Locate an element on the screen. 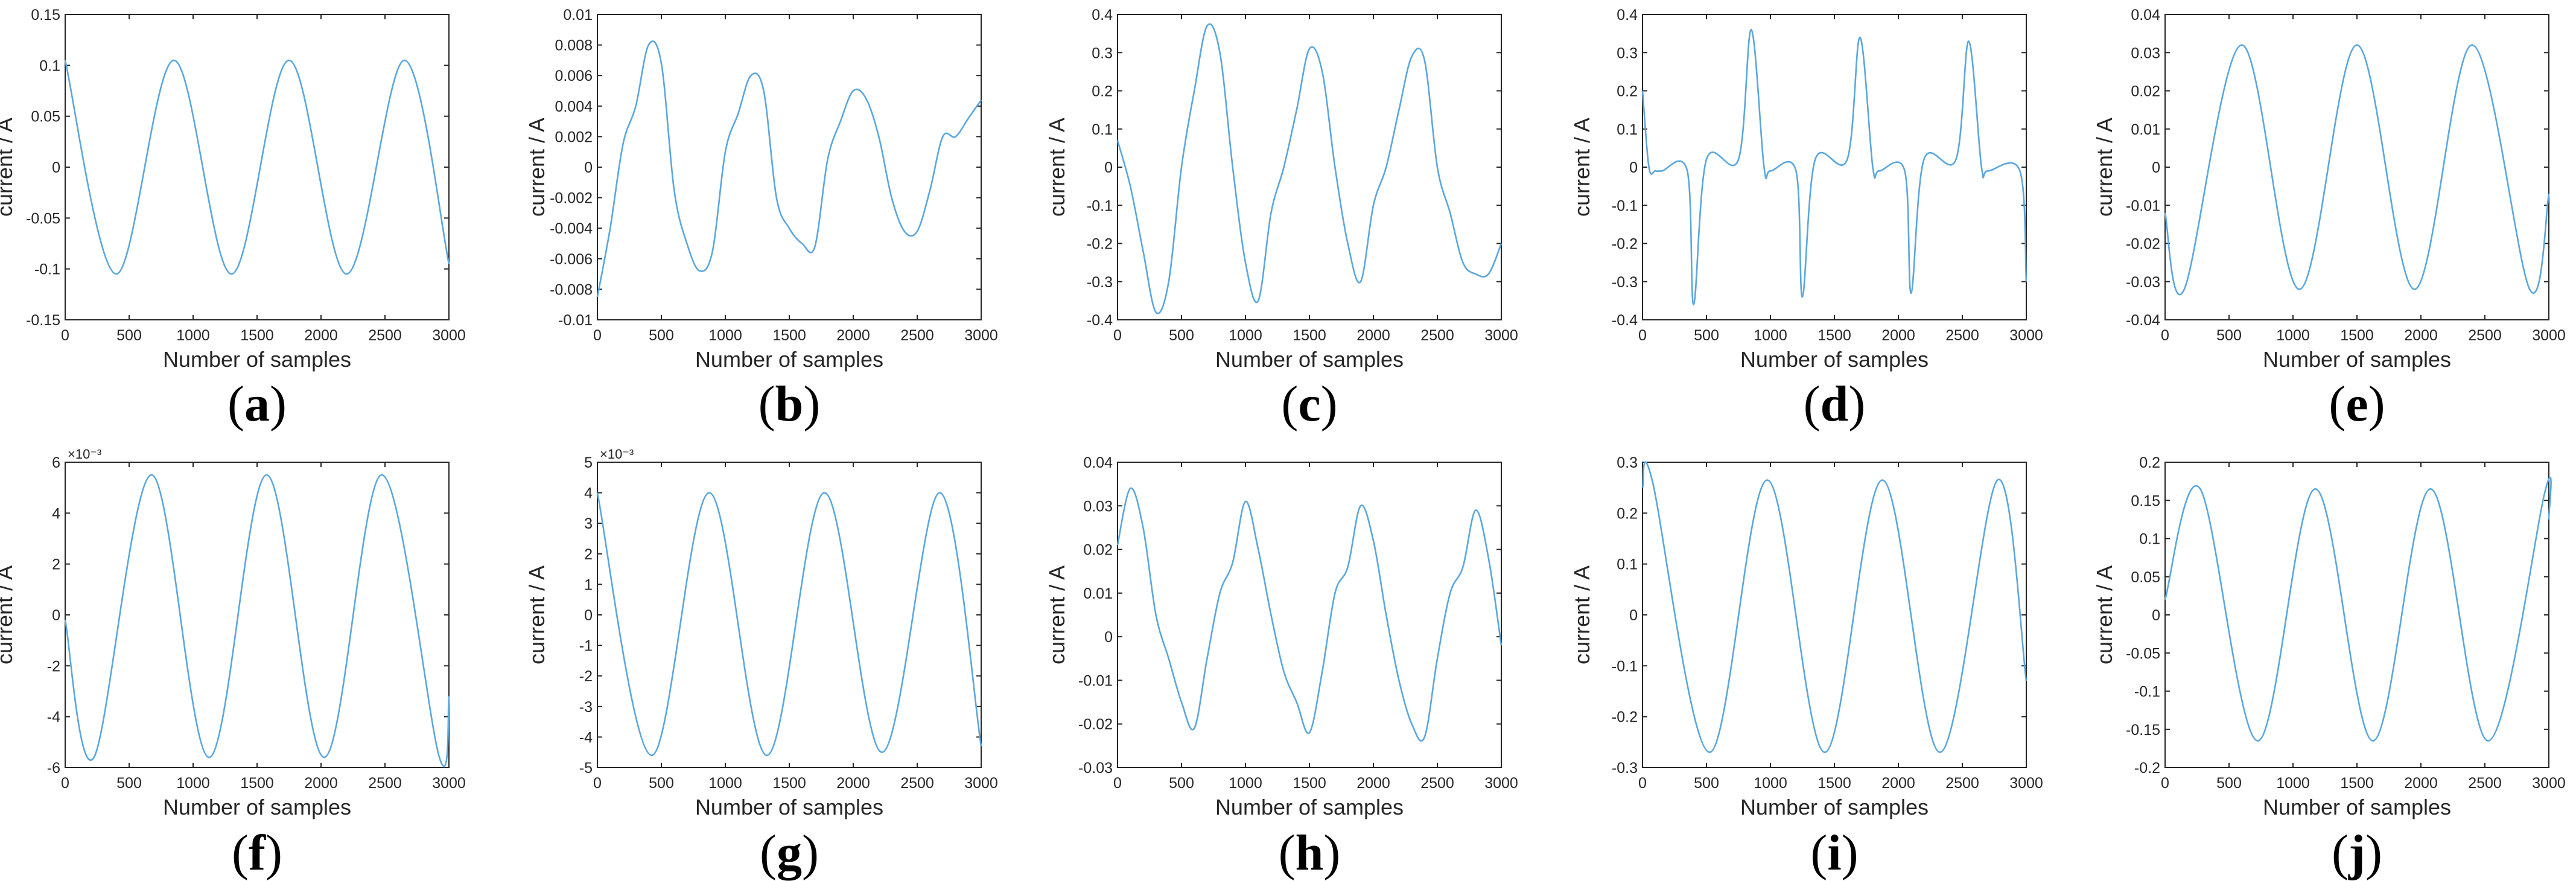 This screenshot has height=881, width=2576. panel-caption-letter: h is located at coordinates (1309, 853).